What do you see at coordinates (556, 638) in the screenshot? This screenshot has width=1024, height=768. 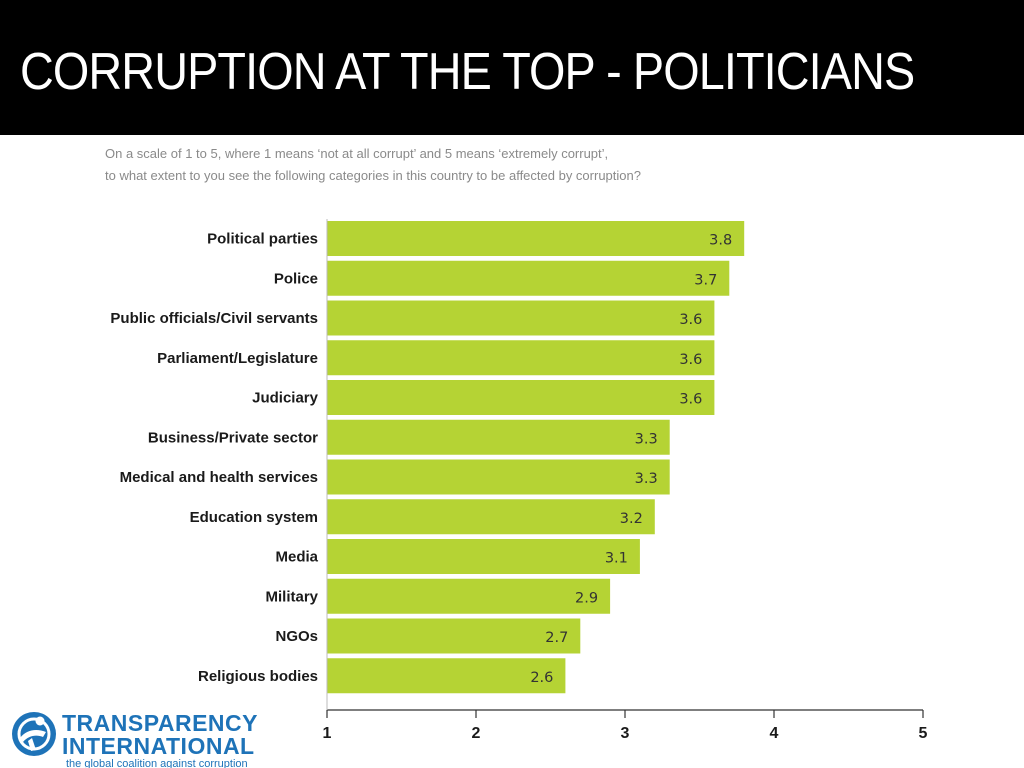 I see `value-label: 2.7` at bounding box center [556, 638].